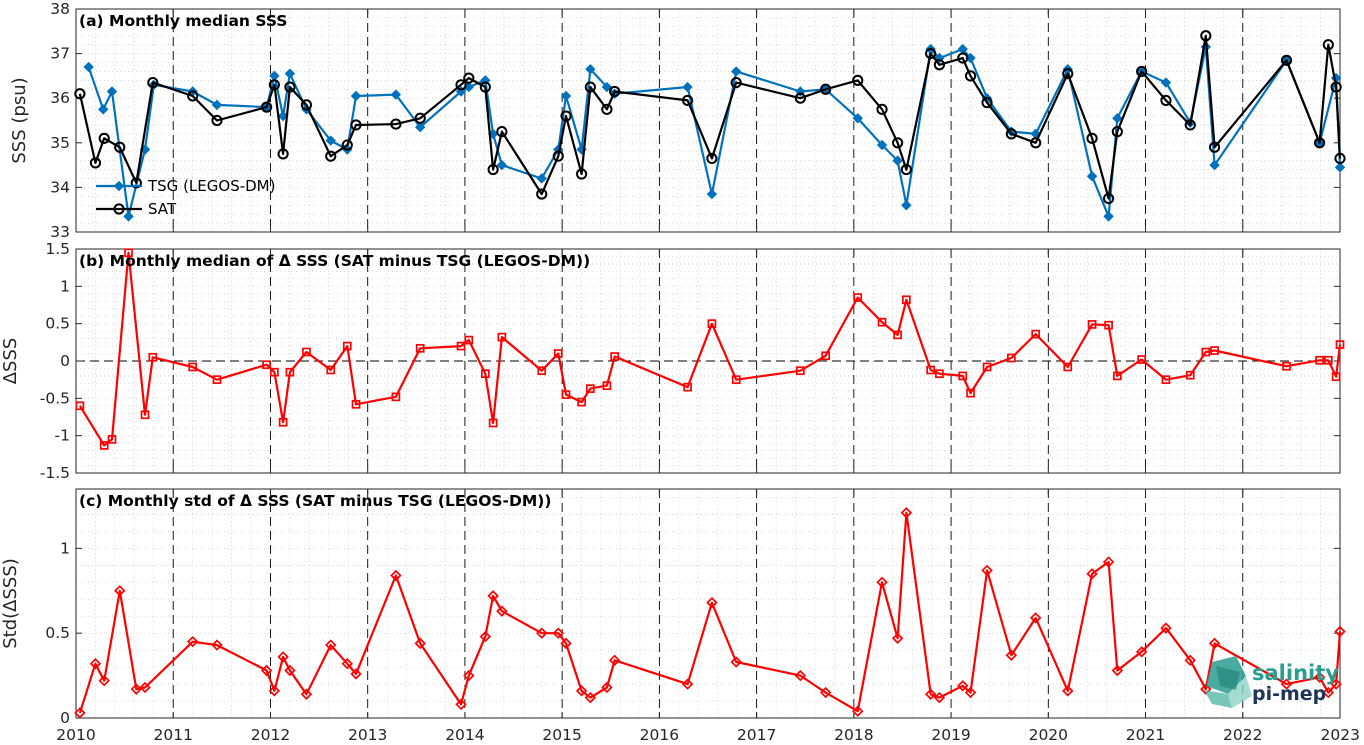 The width and height of the screenshot is (1364, 745). I want to click on x-tick-label: 2023, so click(1340, 735).